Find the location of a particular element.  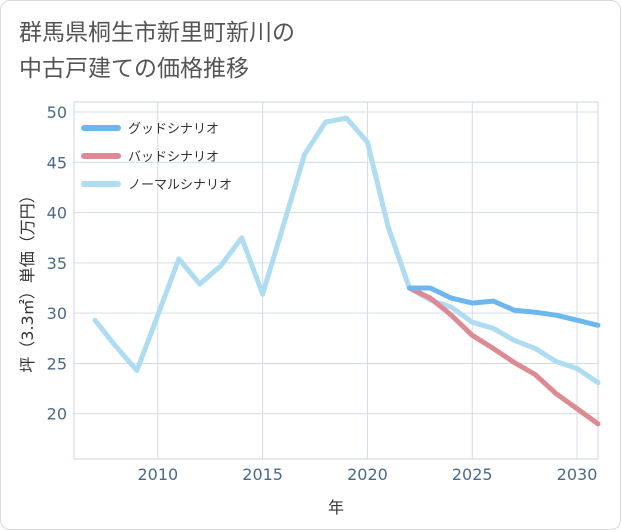

chart-title-line1: 群馬県桐生市新里町新川の is located at coordinates (157, 33).